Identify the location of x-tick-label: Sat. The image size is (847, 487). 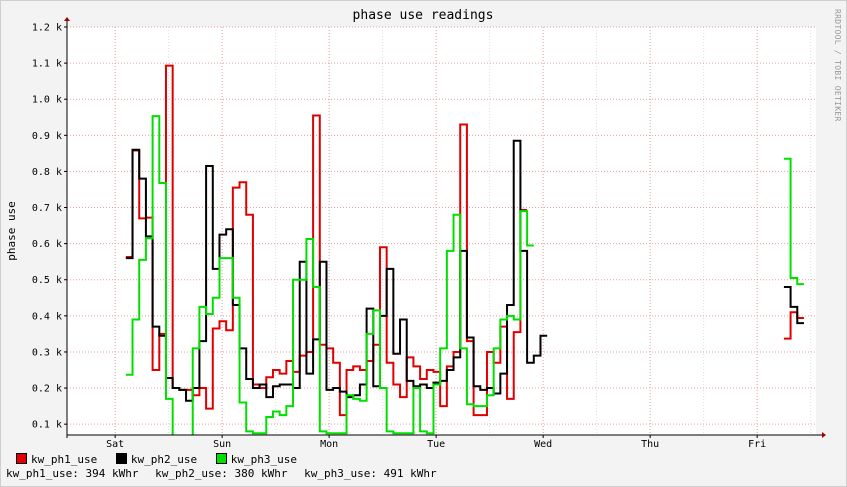
(115, 444).